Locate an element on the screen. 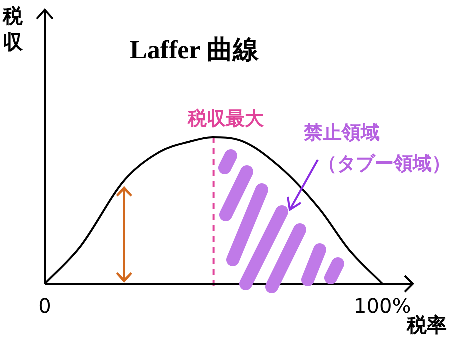 The height and width of the screenshot is (346, 458). chart-title: Laffer 曲線 is located at coordinates (195, 50).